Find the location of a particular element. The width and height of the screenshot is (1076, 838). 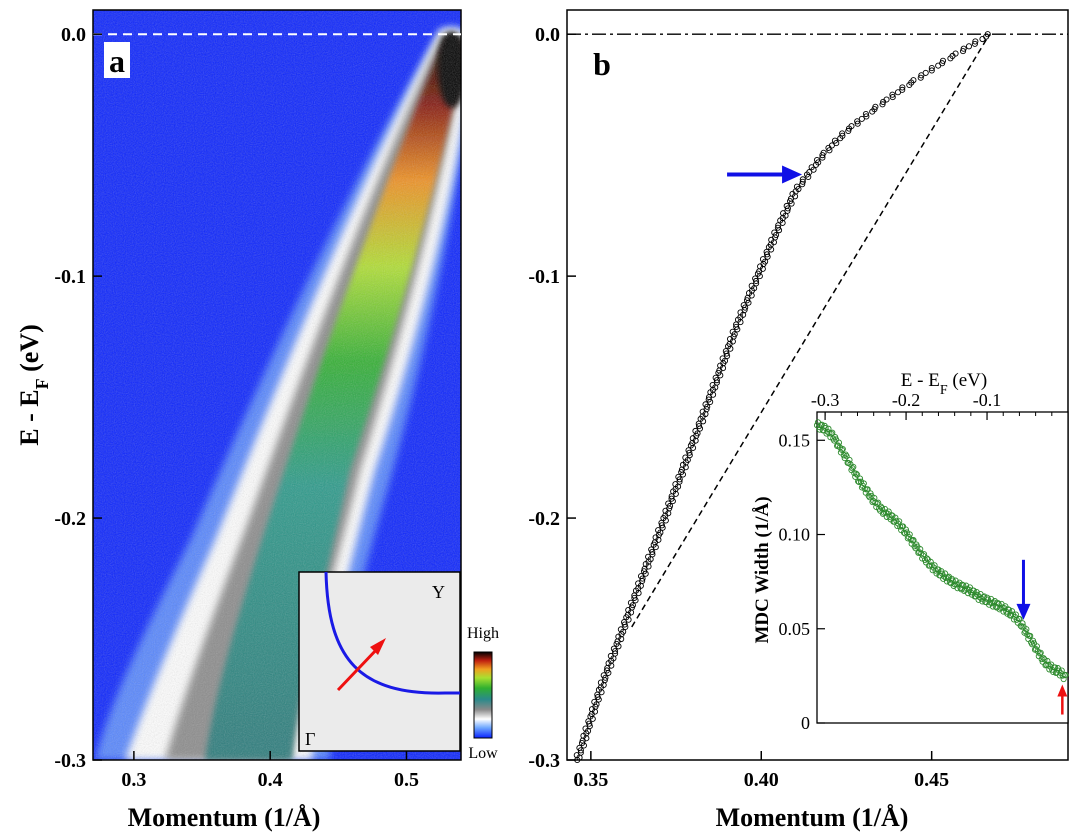

panel-a-letter: a is located at coordinates (117, 61).